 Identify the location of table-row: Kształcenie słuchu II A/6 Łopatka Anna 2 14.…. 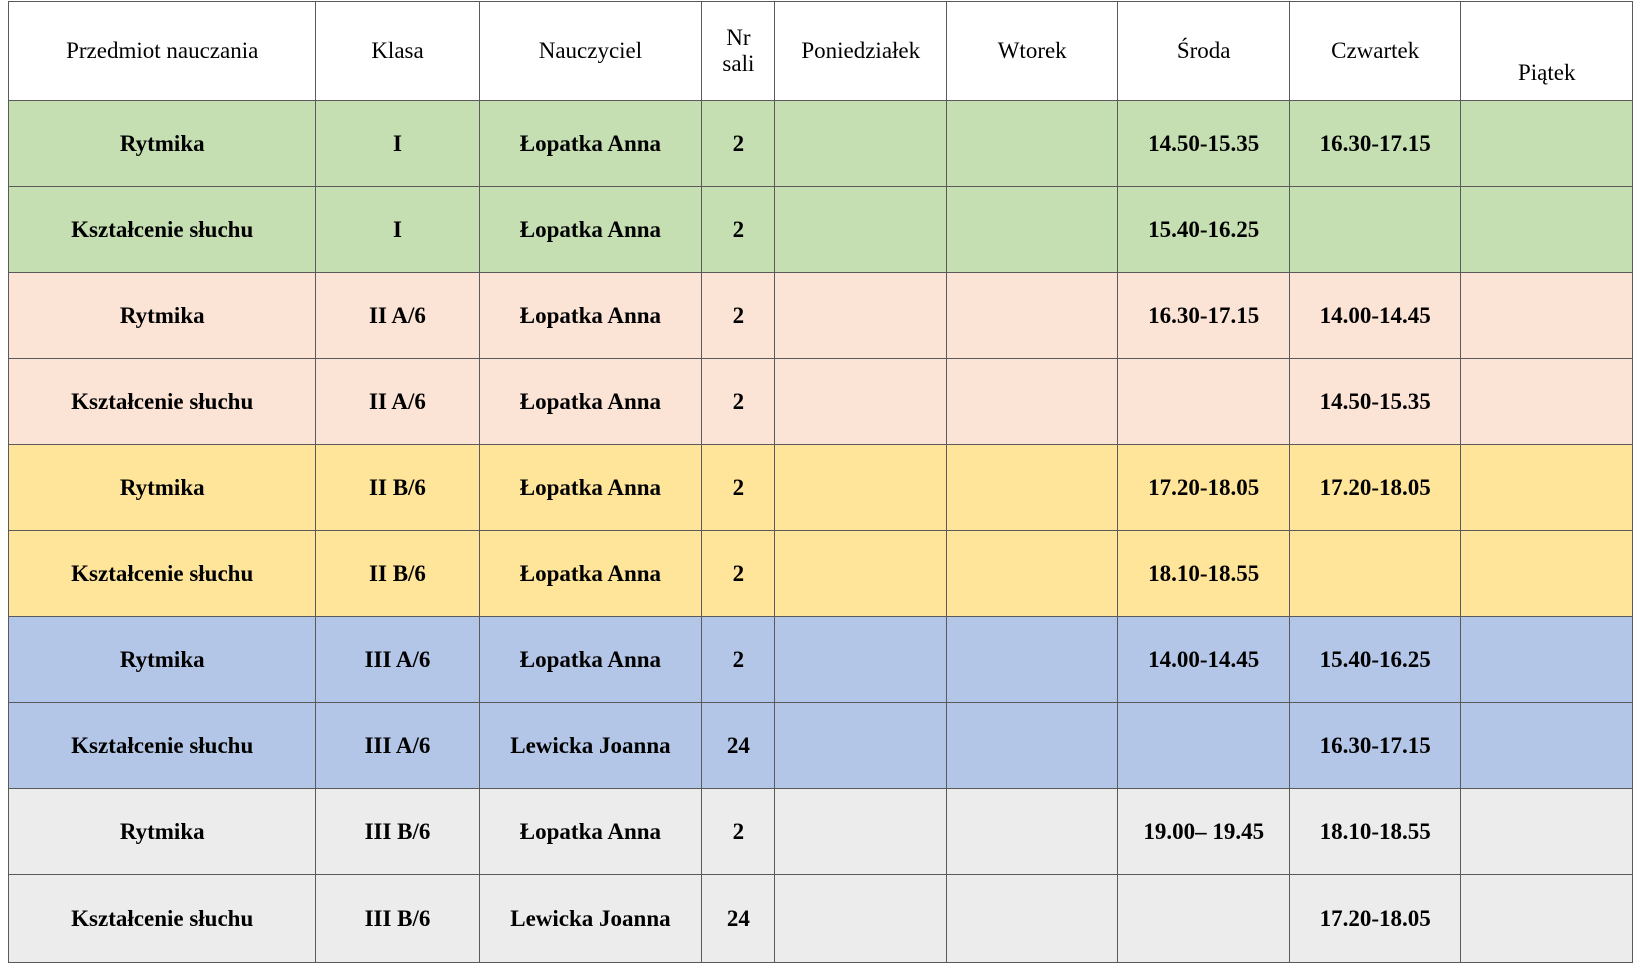
(820, 401).